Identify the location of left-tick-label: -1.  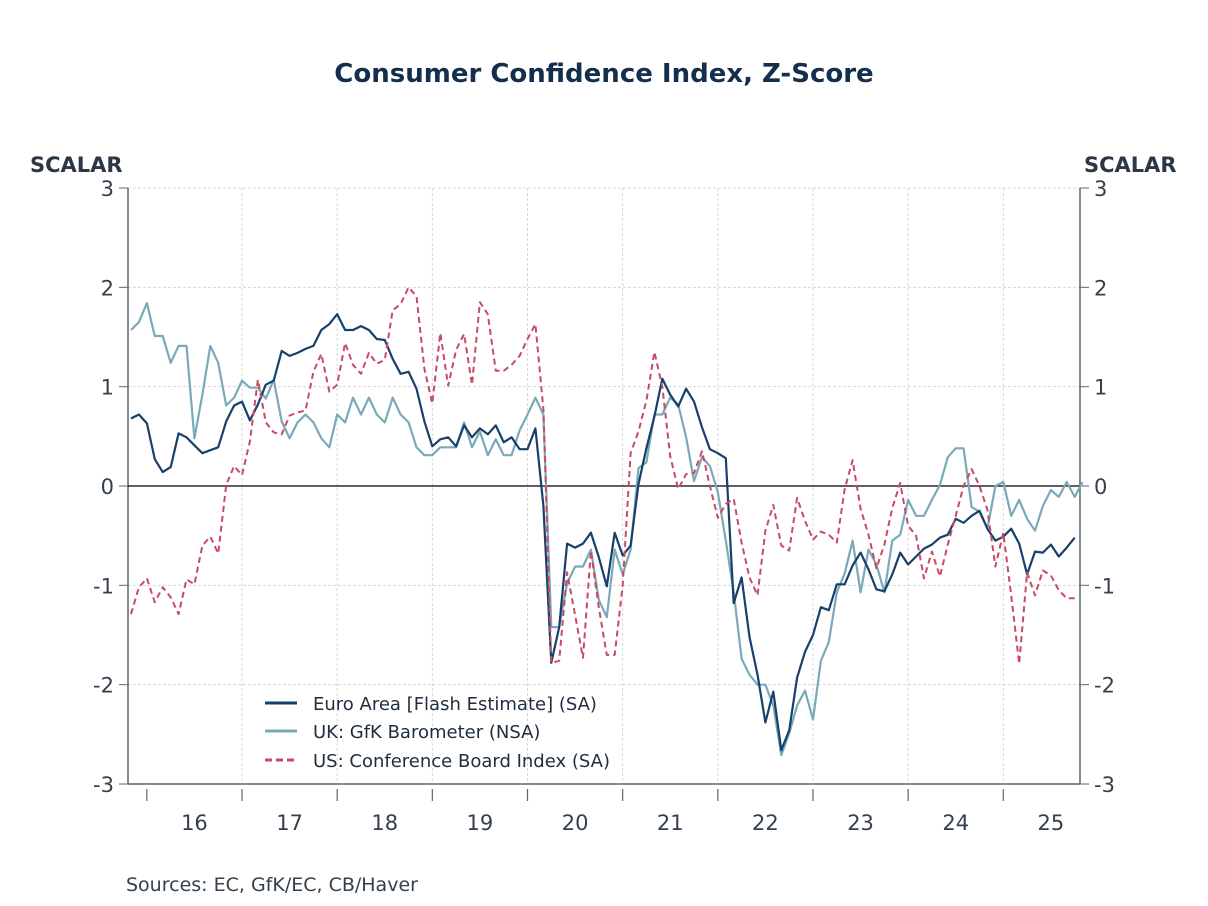
(103, 586).